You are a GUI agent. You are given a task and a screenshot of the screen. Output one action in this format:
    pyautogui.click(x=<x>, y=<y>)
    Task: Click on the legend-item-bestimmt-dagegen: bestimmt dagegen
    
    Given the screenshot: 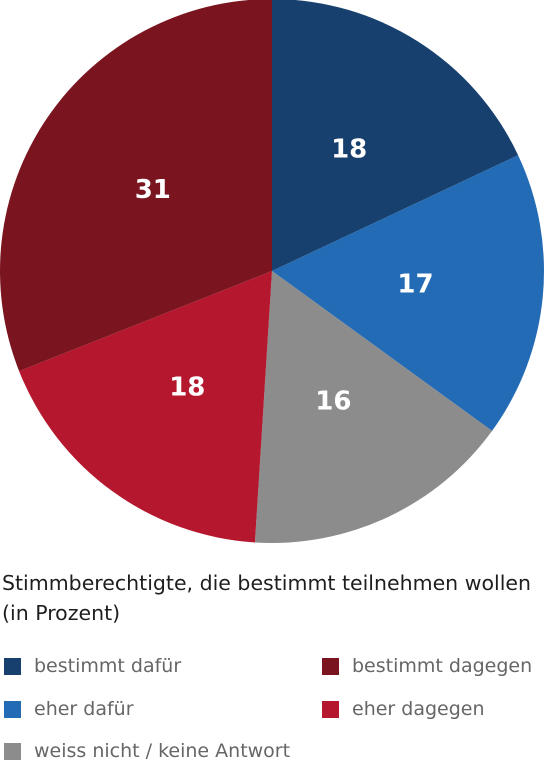 What is the action you would take?
    pyautogui.click(x=427, y=666)
    